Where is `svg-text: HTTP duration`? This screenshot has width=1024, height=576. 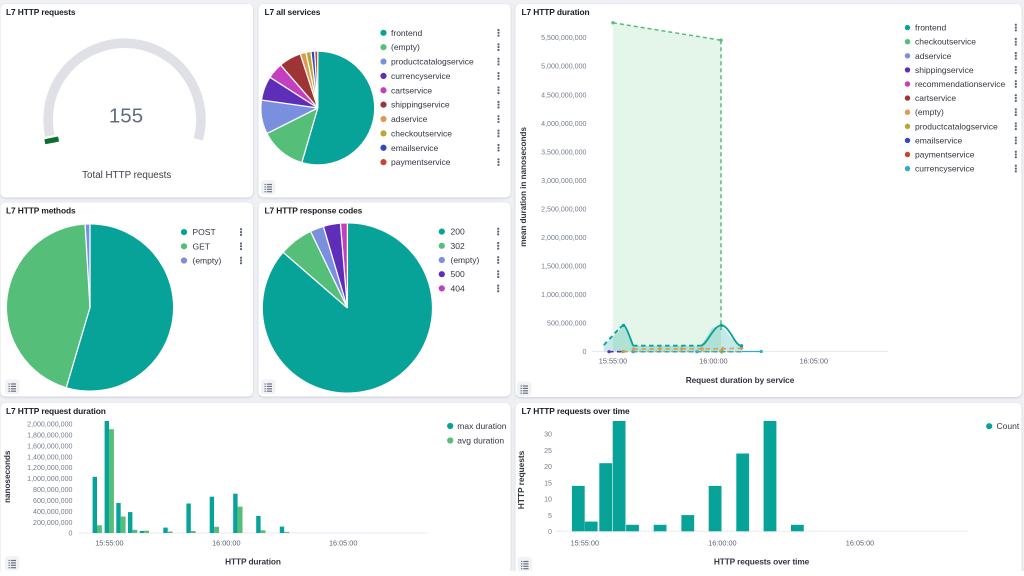 svg-text: HTTP duration is located at coordinates (253, 562).